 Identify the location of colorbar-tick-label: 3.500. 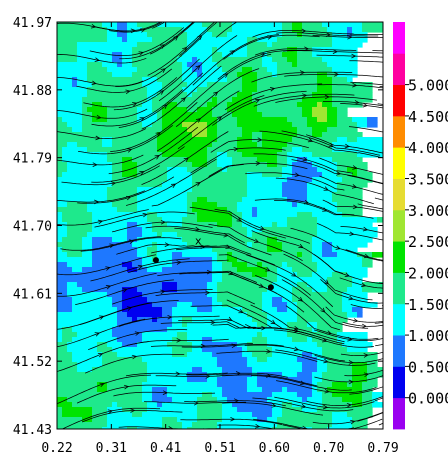
(428, 180).